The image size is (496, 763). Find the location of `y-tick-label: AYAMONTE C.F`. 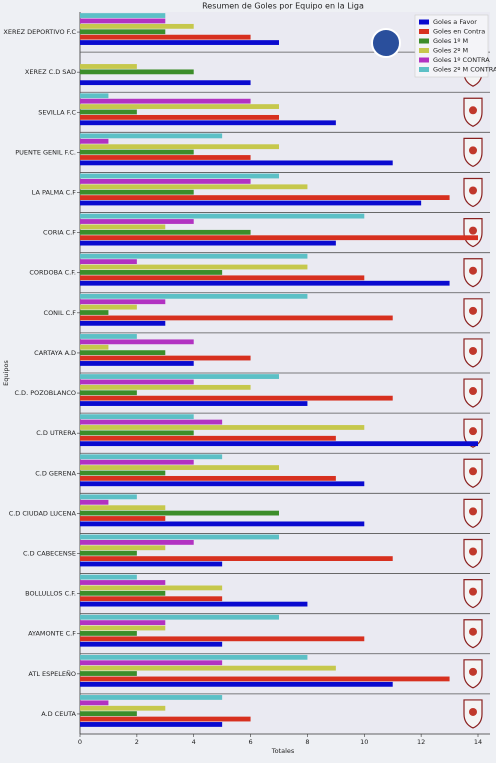

y-tick-label: AYAMONTE C.F is located at coordinates (52, 634).